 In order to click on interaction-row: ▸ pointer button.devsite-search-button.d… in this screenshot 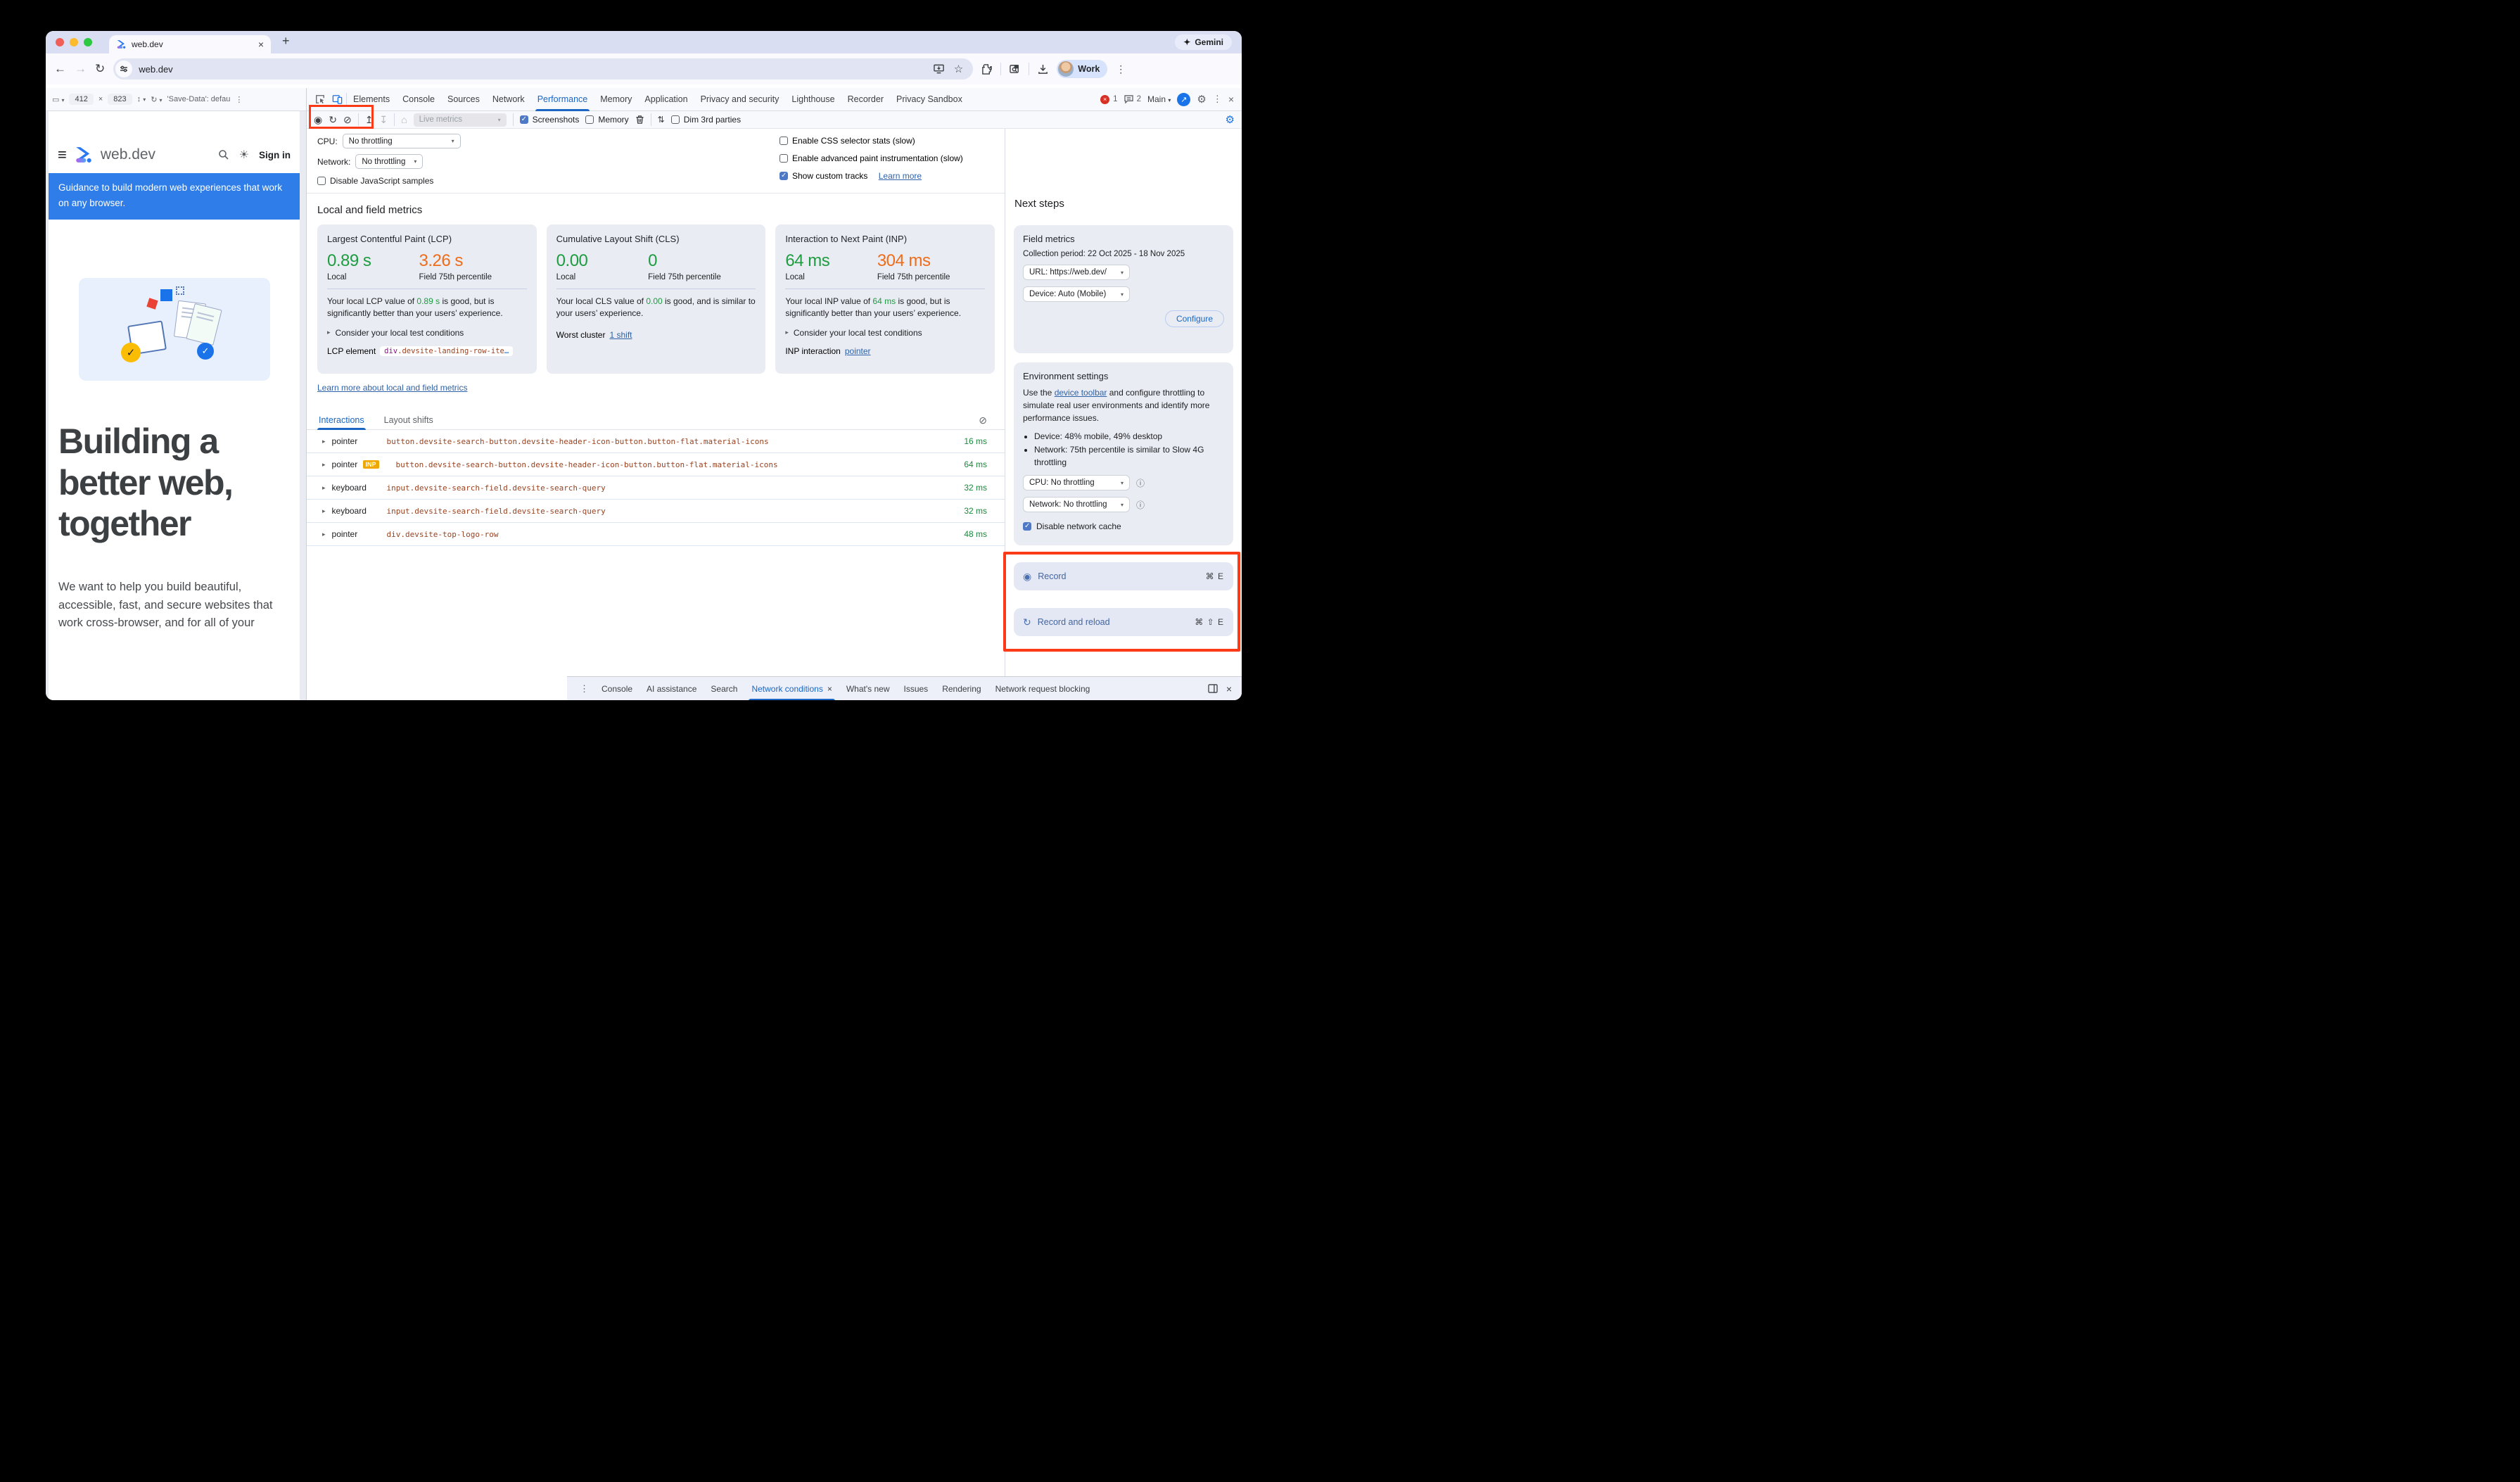, I will do `click(656, 441)`.